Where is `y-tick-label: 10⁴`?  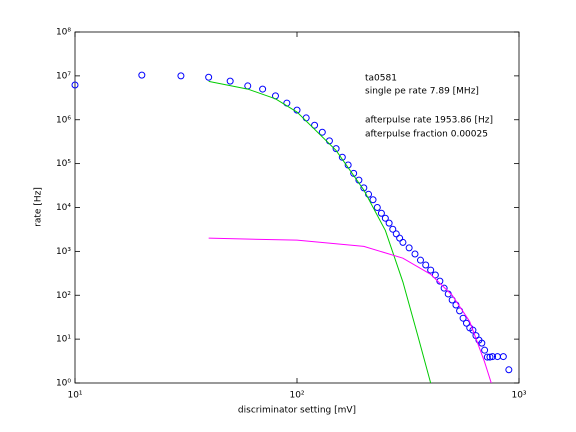
y-tick-label: 10⁴ is located at coordinates (63, 208).